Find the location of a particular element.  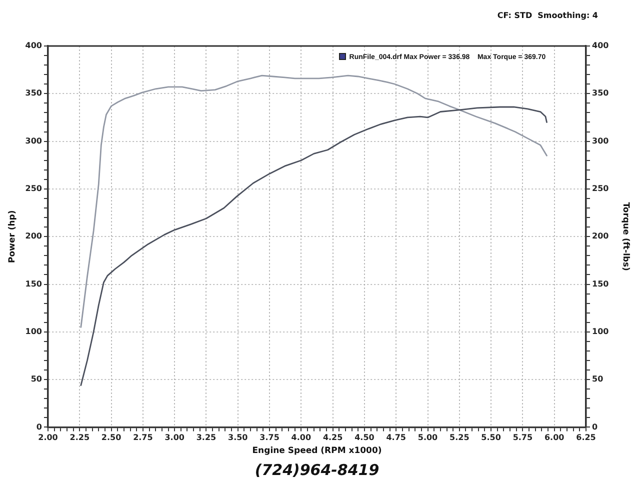

x-tick-label: 3.75 is located at coordinates (270, 437).